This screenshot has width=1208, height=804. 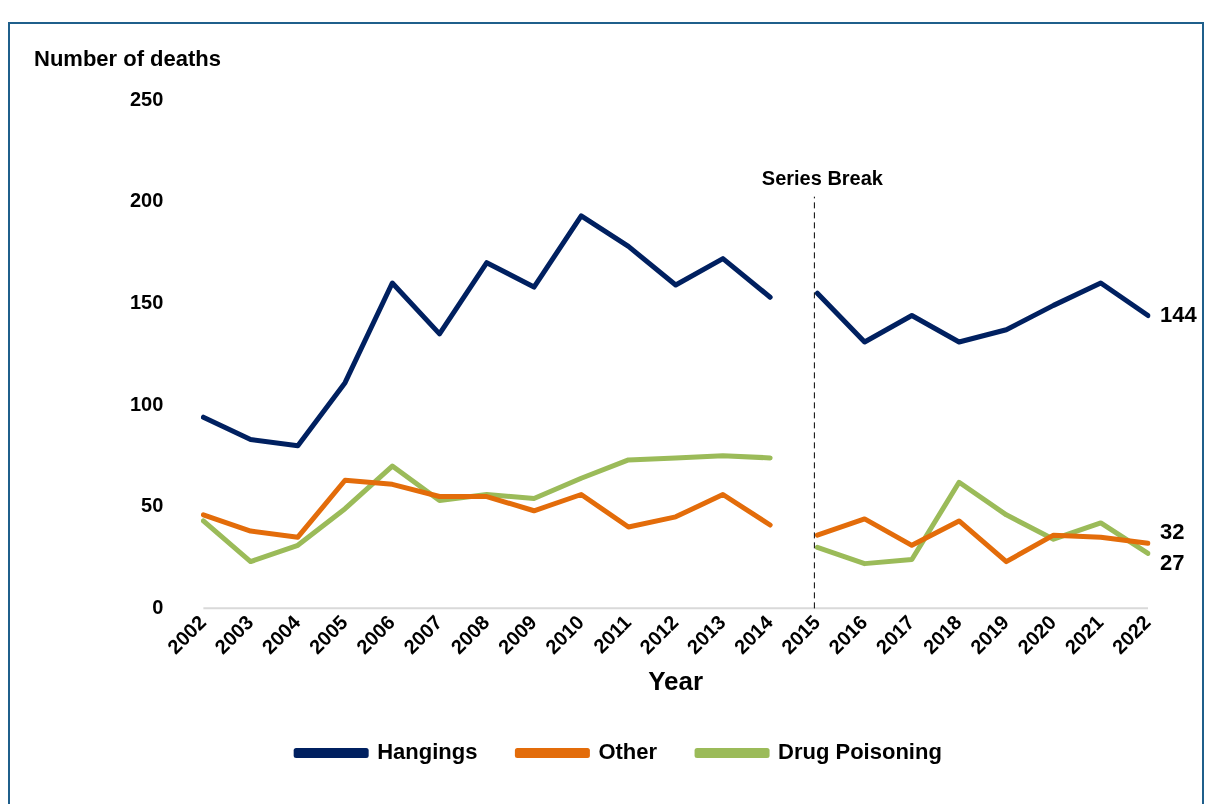 What do you see at coordinates (1172, 562) in the screenshot?
I see `data-label: 27` at bounding box center [1172, 562].